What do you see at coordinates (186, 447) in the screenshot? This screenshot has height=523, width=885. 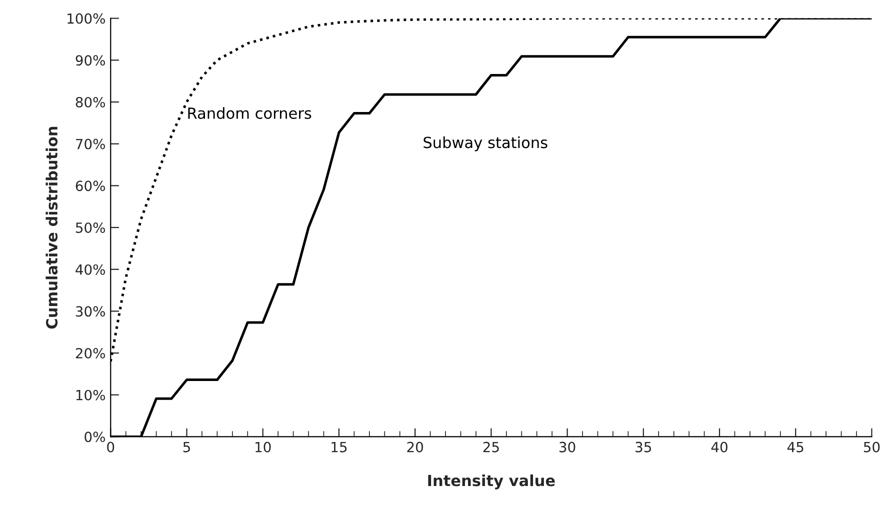 I see `x-tick-label: 5` at bounding box center [186, 447].